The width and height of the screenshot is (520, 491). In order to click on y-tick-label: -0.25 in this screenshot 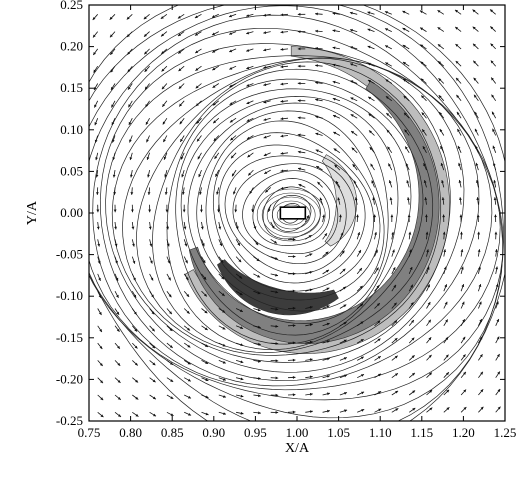, I will do `click(69, 420)`.